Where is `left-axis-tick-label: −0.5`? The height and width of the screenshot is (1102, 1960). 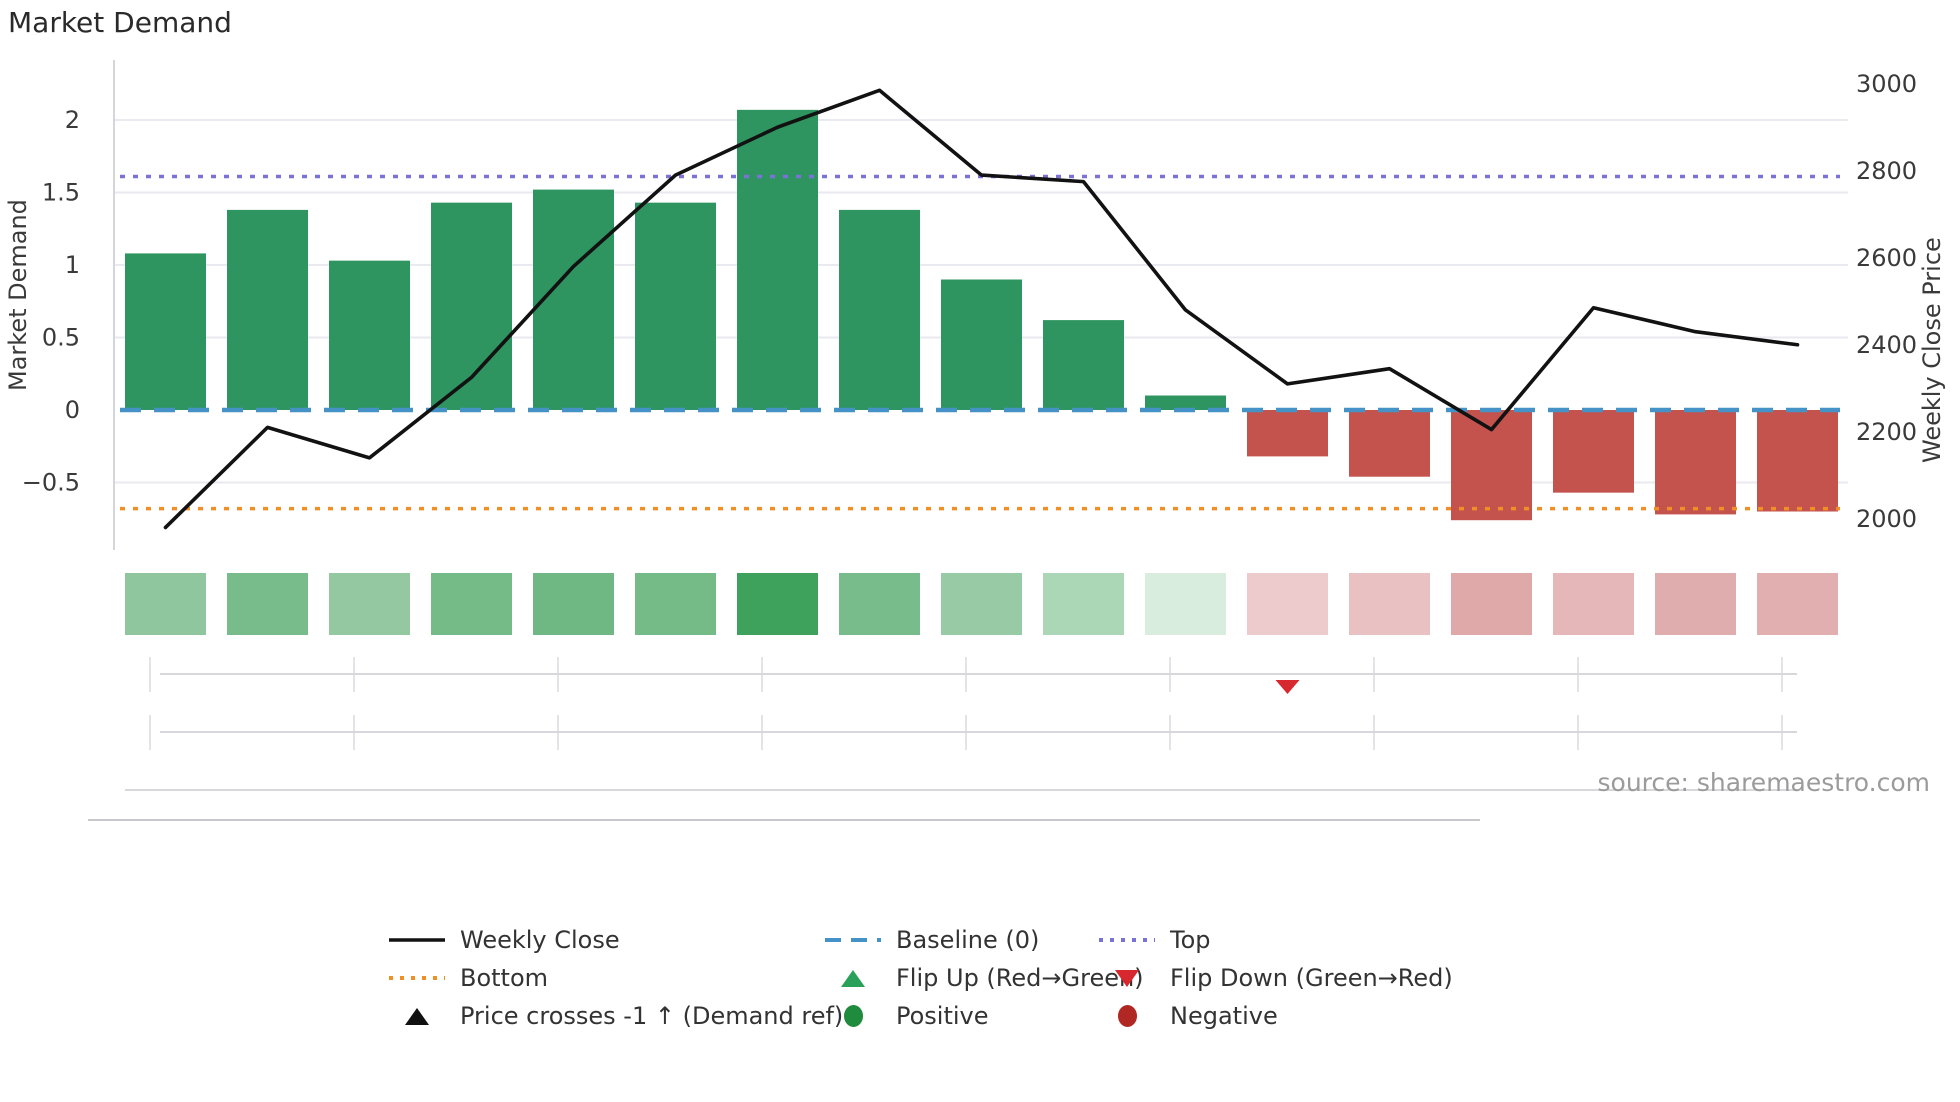
left-axis-tick-label: −0.5 is located at coordinates (51, 483).